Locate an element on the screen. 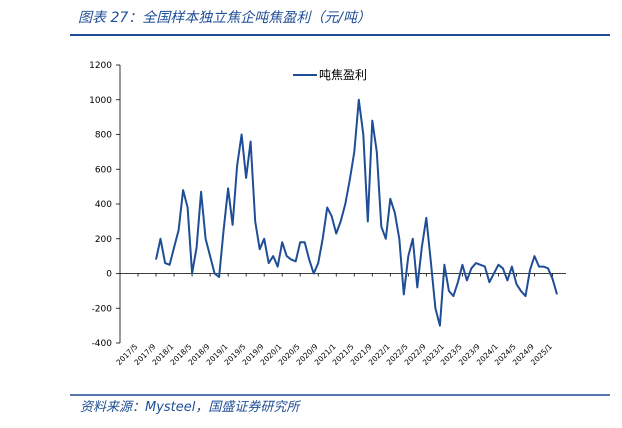 The image size is (622, 428). y-tick-label: 800 is located at coordinates (103, 136).